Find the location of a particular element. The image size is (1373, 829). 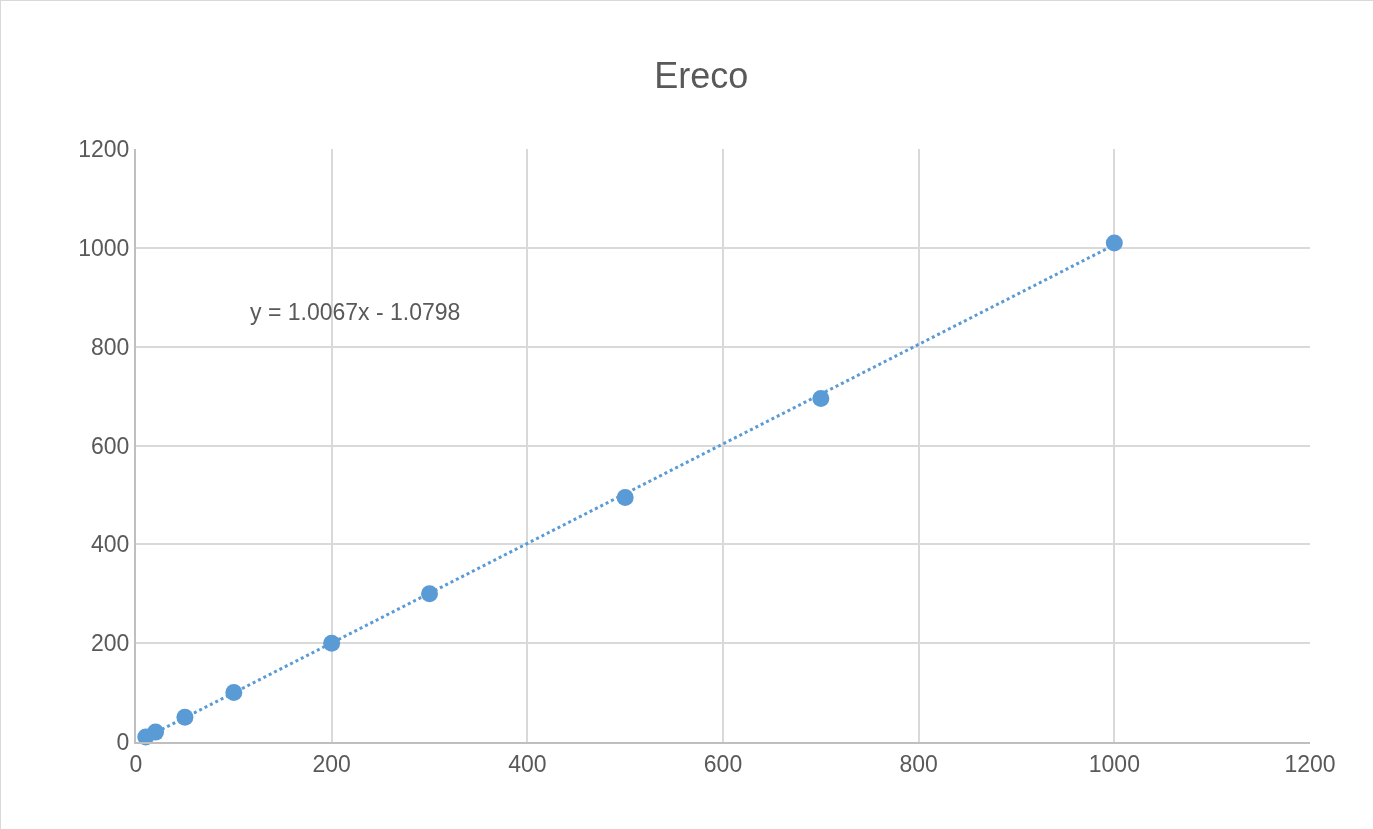

y-tick-label: 1000 is located at coordinates (104, 247).